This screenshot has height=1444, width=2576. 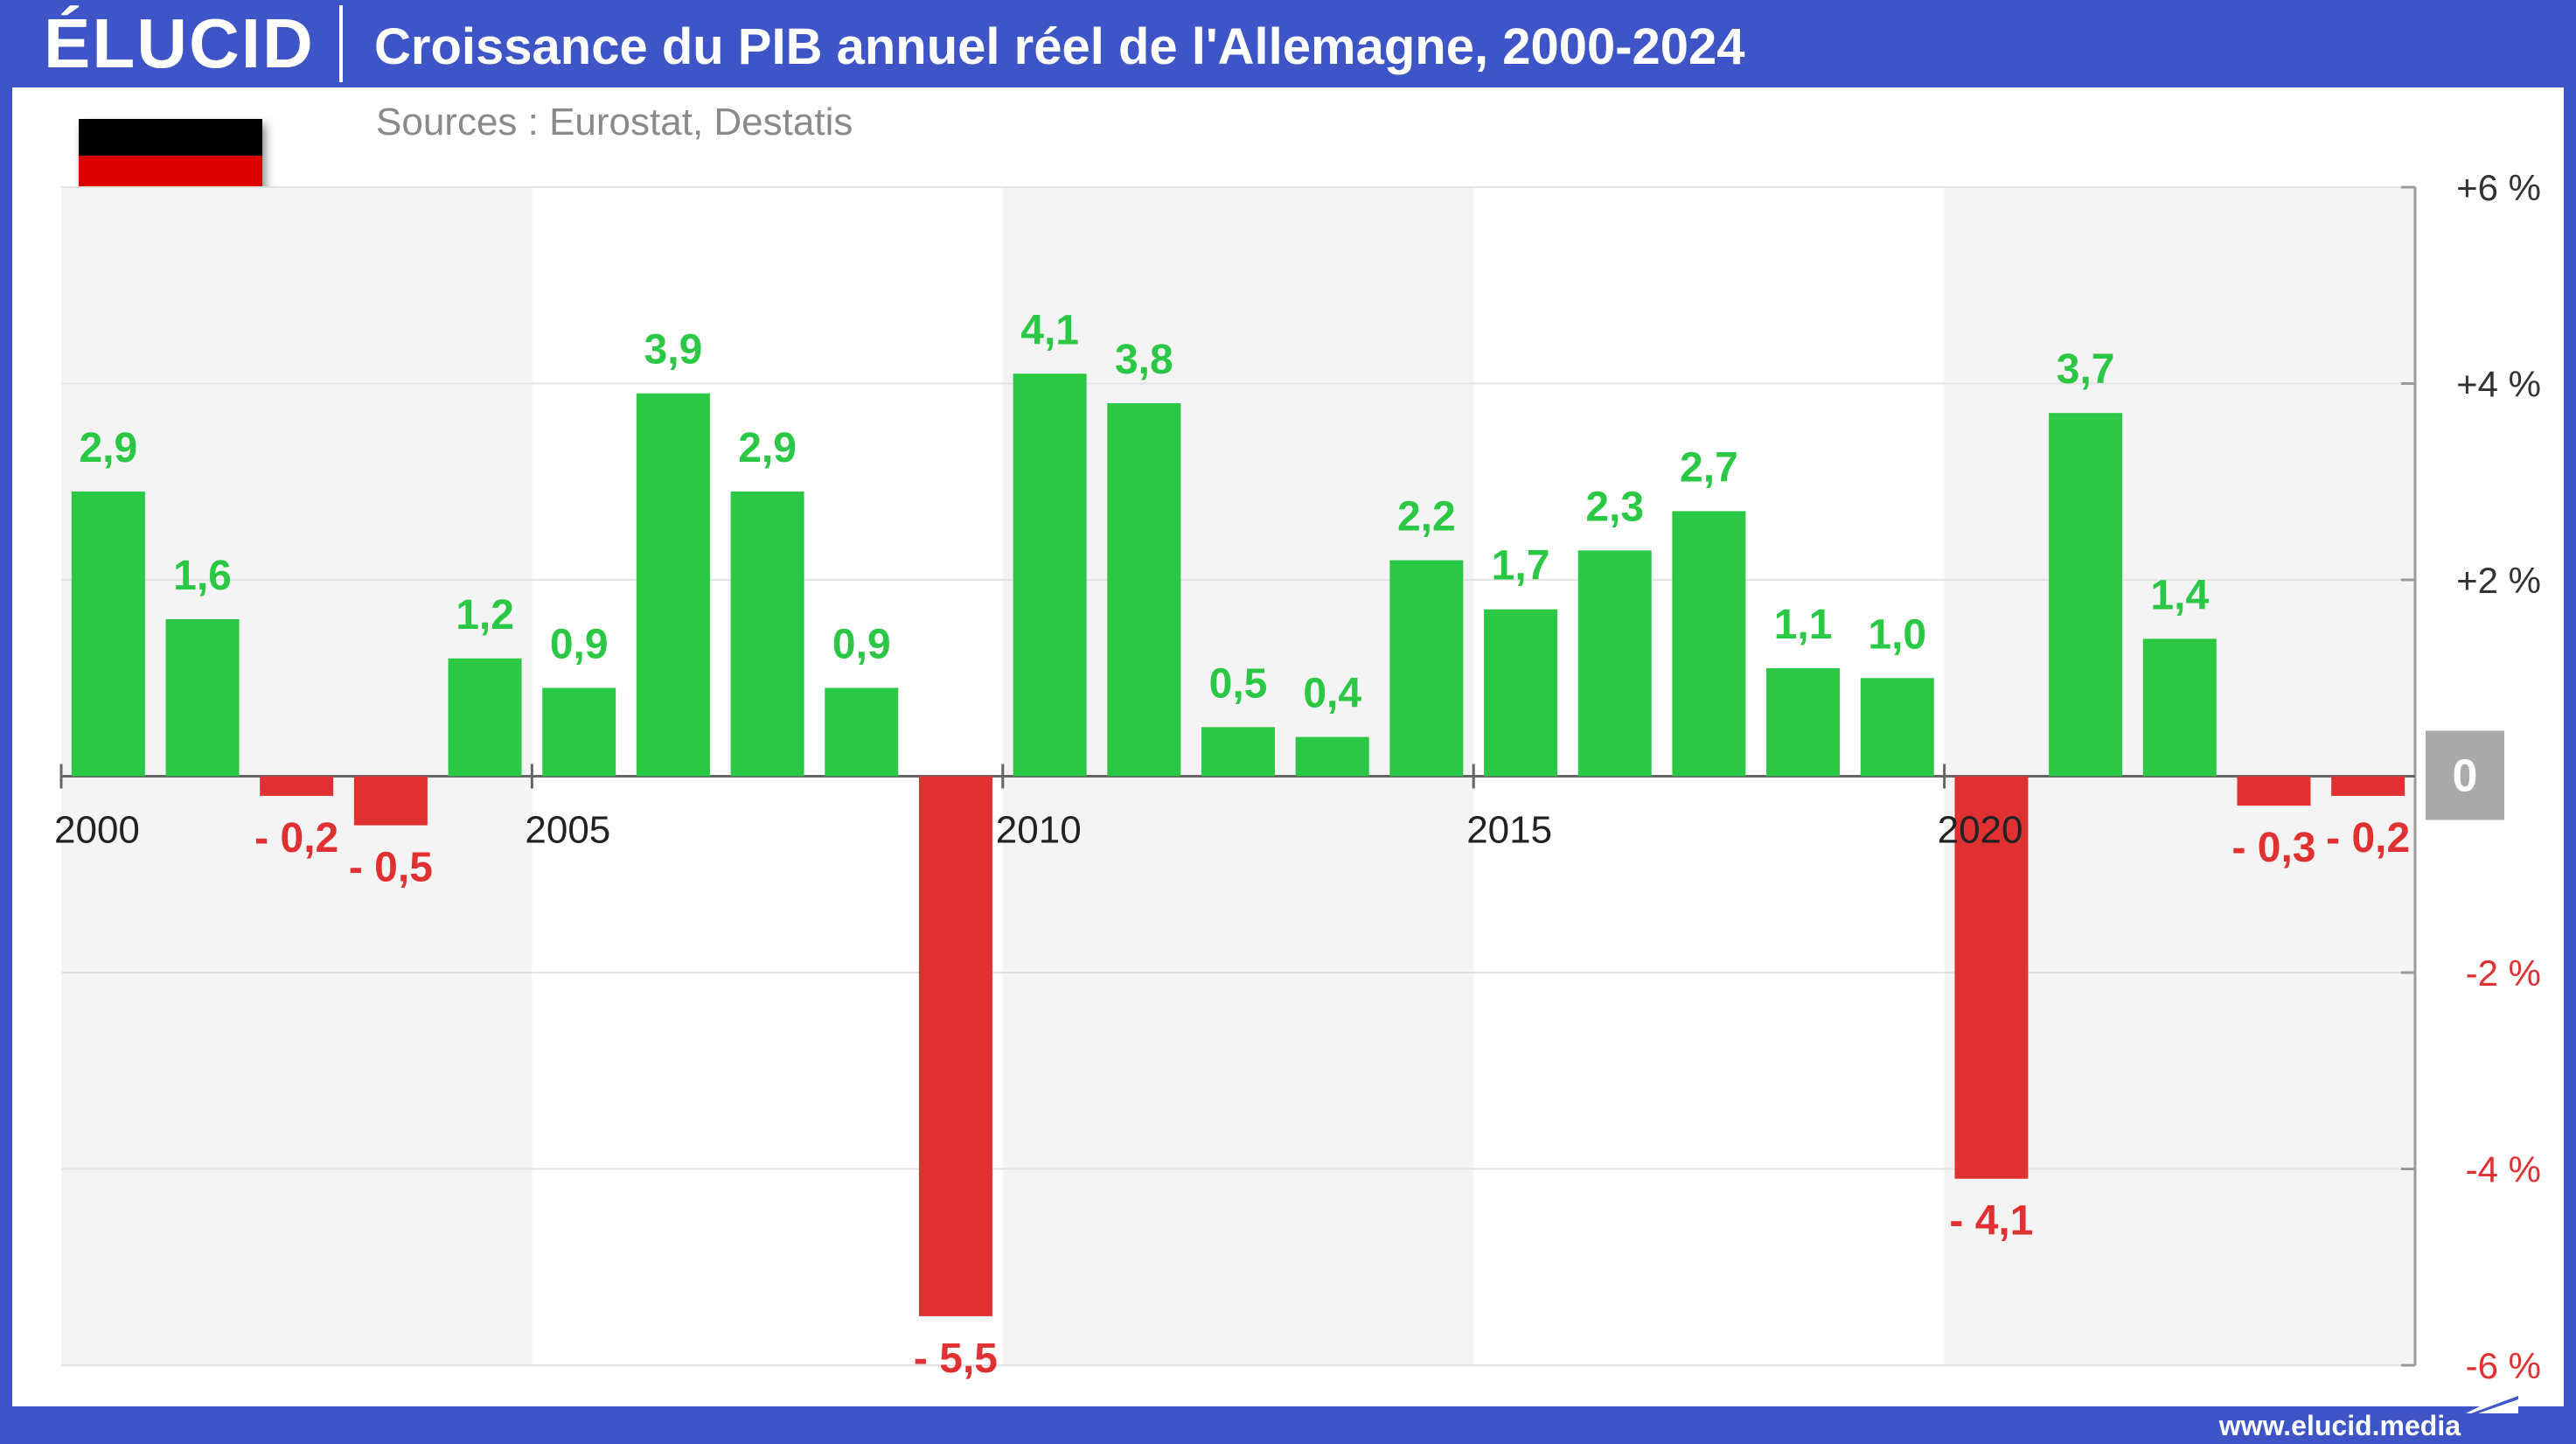 What do you see at coordinates (2503, 1365) in the screenshot?
I see `y-tick-label: -6 %` at bounding box center [2503, 1365].